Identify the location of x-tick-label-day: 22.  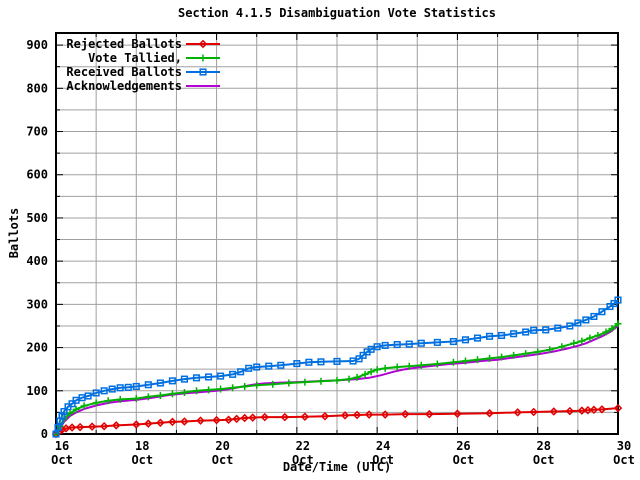
(303, 446).